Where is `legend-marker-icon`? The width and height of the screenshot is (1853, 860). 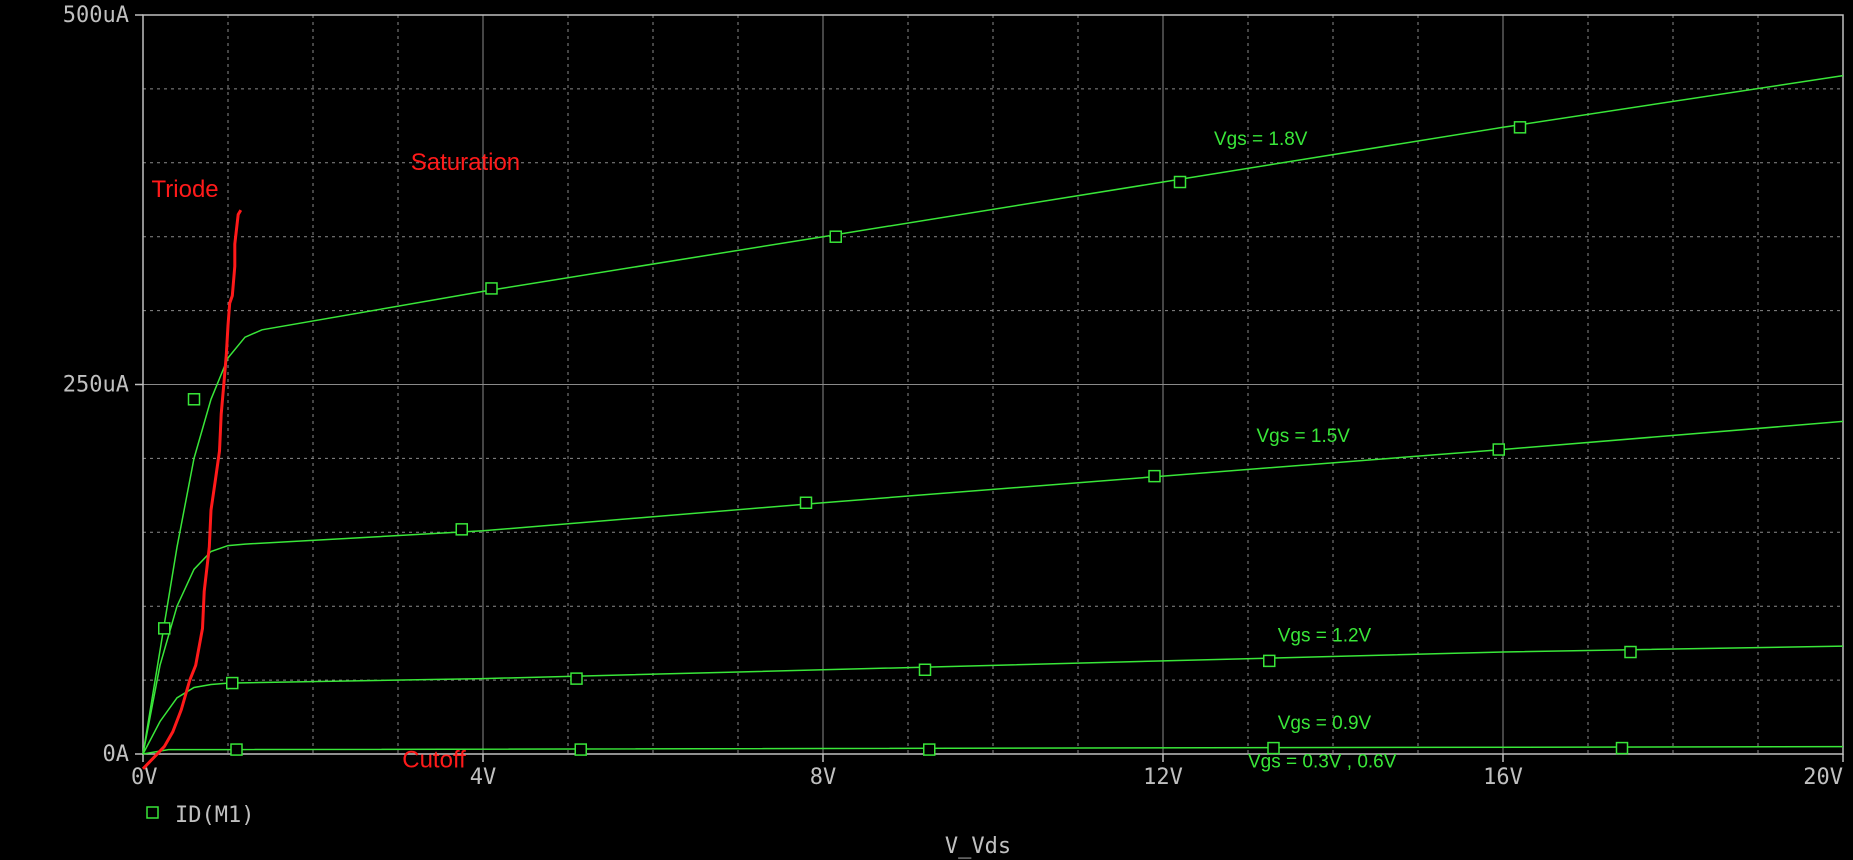
legend-marker-icon is located at coordinates (152, 812).